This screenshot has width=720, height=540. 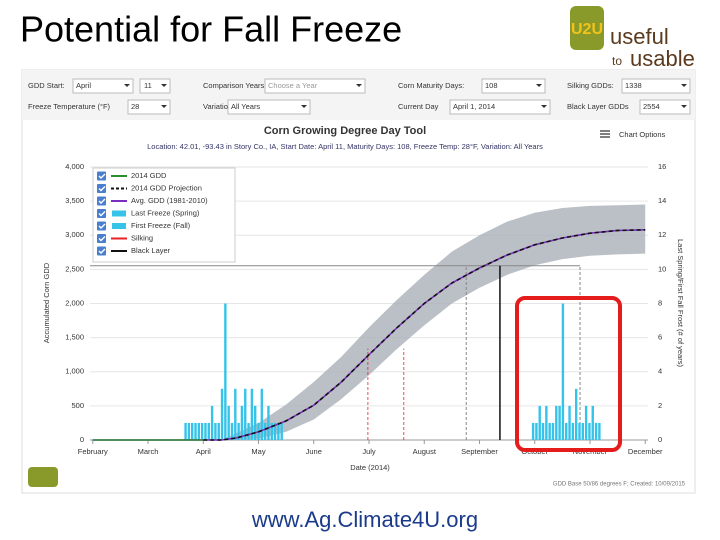 What do you see at coordinates (245, 106) in the screenshot?
I see `select-value: All Years` at bounding box center [245, 106].